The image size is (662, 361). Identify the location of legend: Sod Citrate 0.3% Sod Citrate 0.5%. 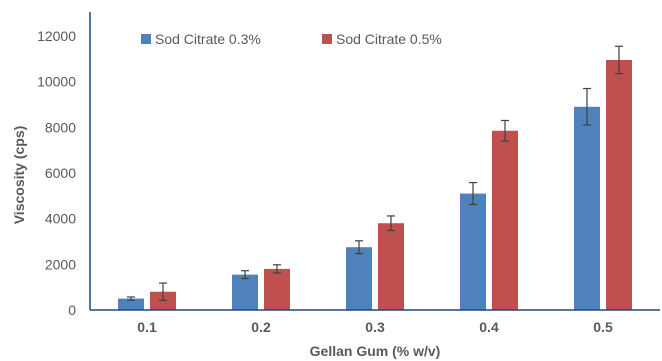
(291, 39).